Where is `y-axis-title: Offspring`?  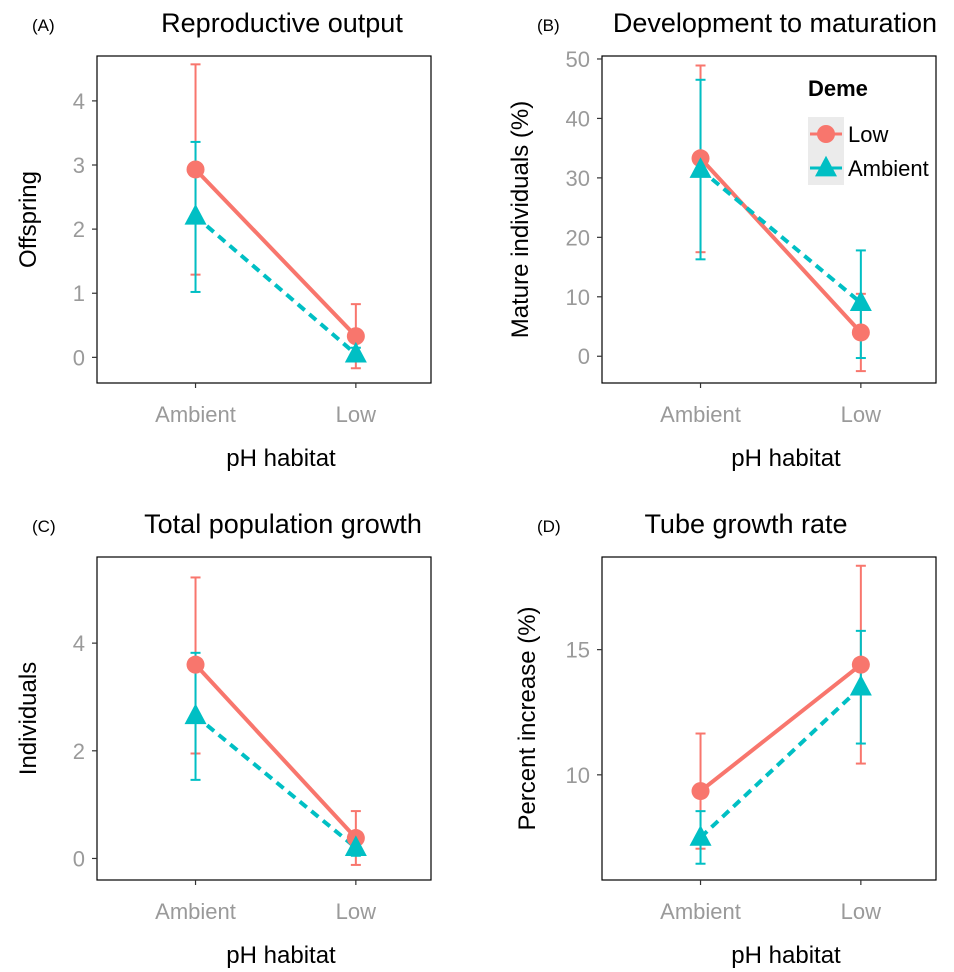
y-axis-title: Offspring is located at coordinates (28, 219).